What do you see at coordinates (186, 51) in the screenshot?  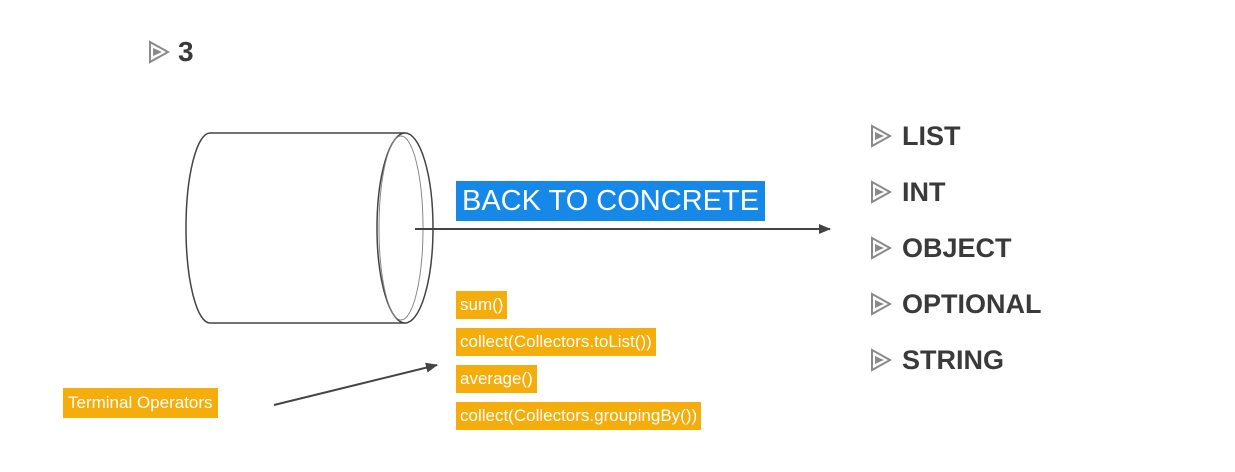 I see `step-number: 3` at bounding box center [186, 51].